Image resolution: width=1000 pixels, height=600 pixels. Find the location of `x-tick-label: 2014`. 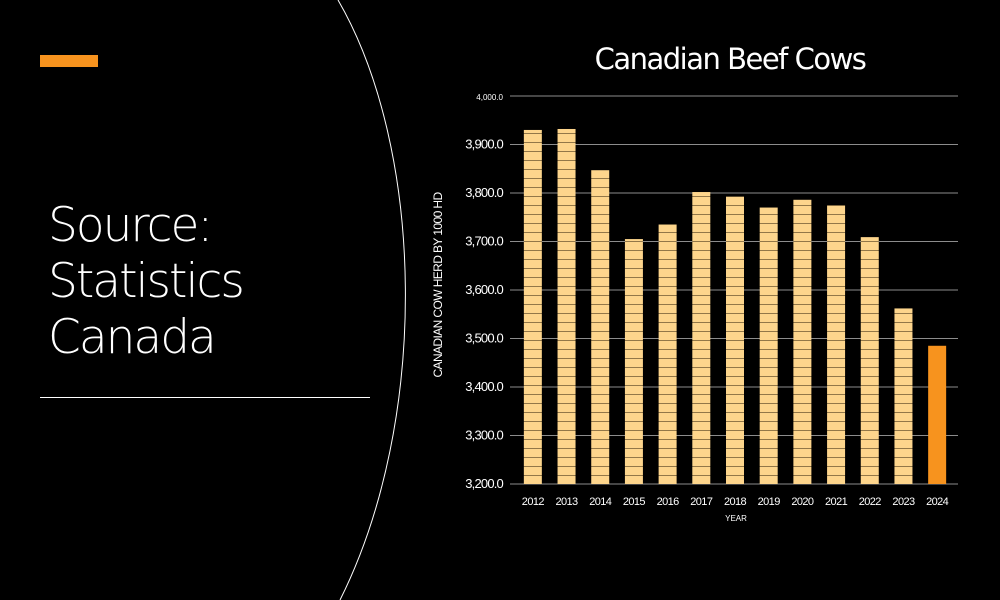

x-tick-label: 2014 is located at coordinates (600, 502).